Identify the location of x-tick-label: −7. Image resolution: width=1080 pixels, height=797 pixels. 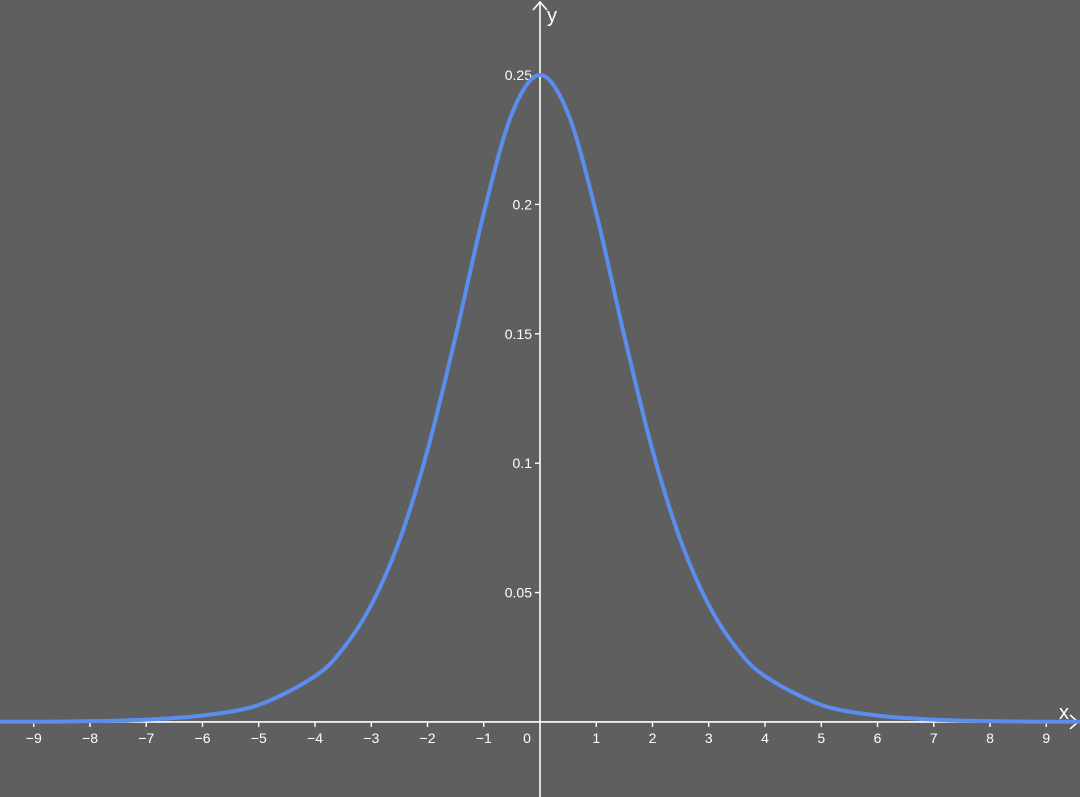
(146, 738).